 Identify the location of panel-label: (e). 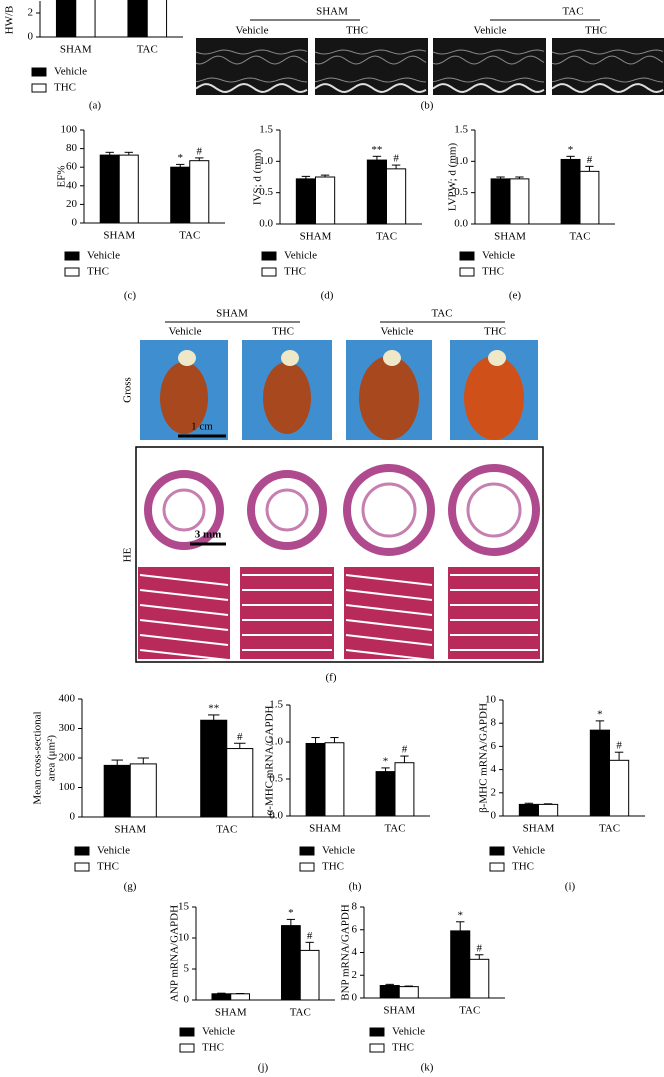
(515, 296).